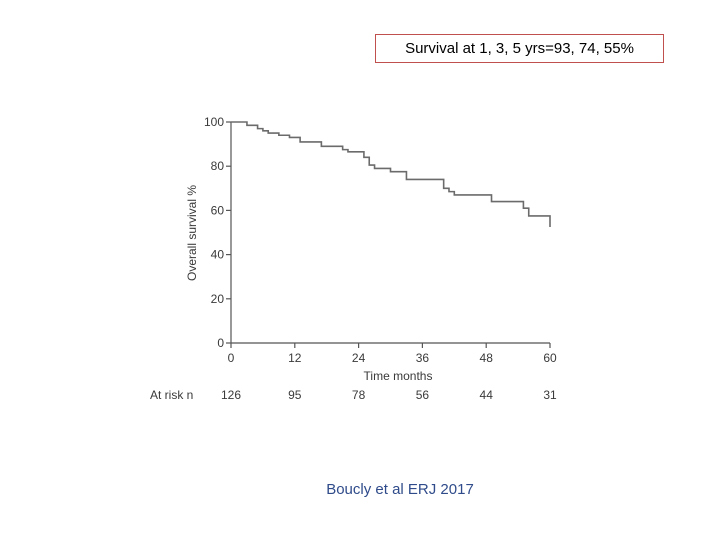 The image size is (720, 540). Describe the element at coordinates (550, 358) in the screenshot. I see `x-tick-label: 60` at that location.